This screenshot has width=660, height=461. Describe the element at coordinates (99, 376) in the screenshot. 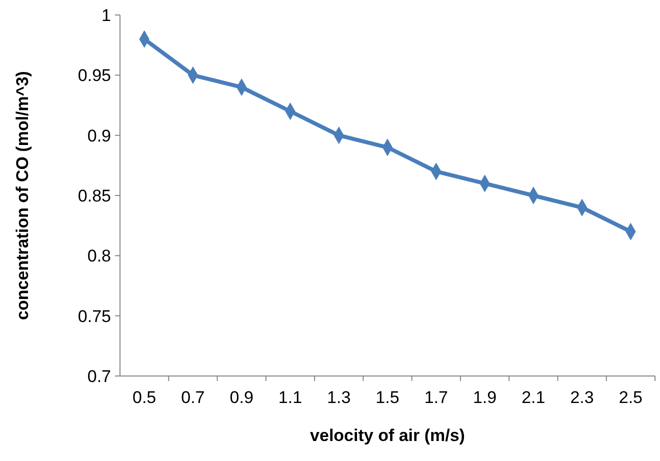

I see `y-tick-label: 0.7` at that location.